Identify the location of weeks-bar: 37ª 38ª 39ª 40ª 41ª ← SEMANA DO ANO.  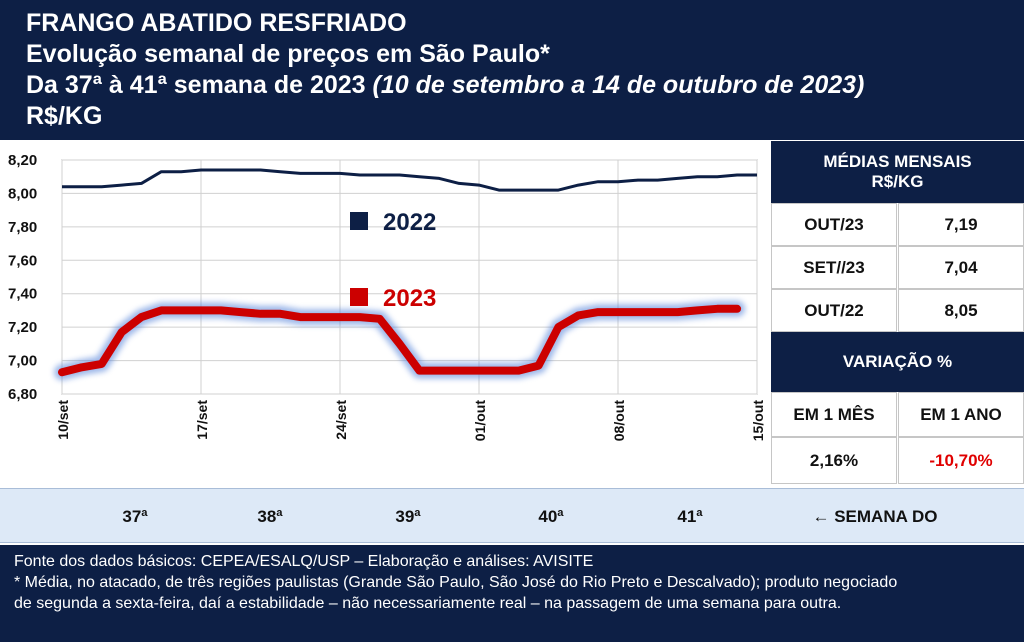
(512, 534).